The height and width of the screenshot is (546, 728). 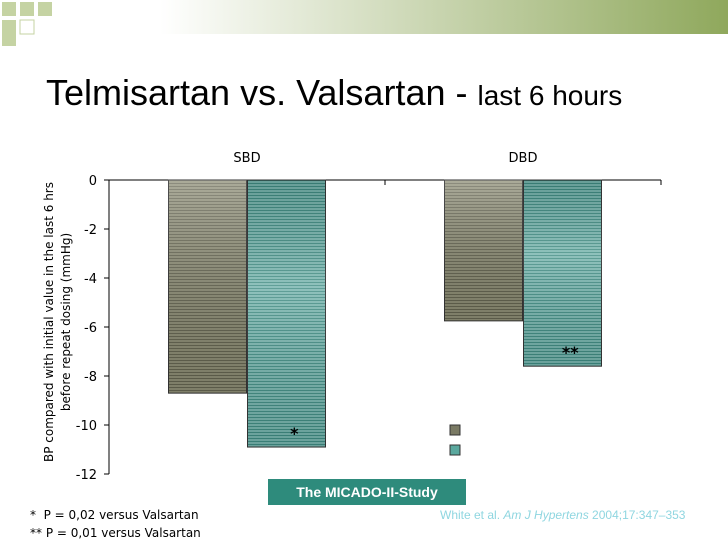 I want to click on significance-marker: *, so click(x=294, y=433).